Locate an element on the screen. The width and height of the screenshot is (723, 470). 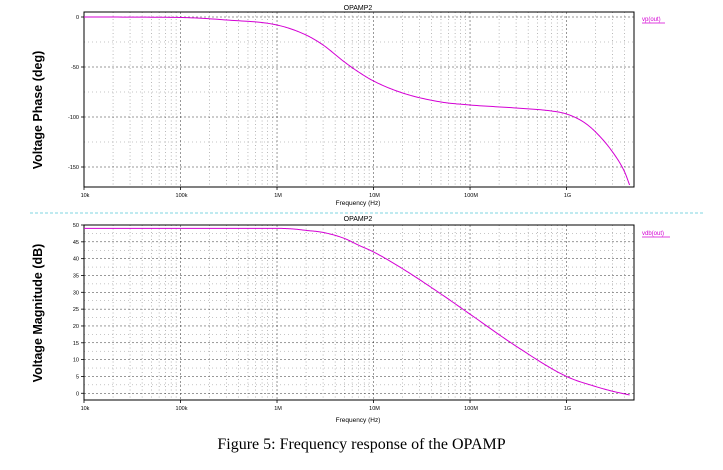
magnitude-y-tick-label: 35 is located at coordinates (76, 276).